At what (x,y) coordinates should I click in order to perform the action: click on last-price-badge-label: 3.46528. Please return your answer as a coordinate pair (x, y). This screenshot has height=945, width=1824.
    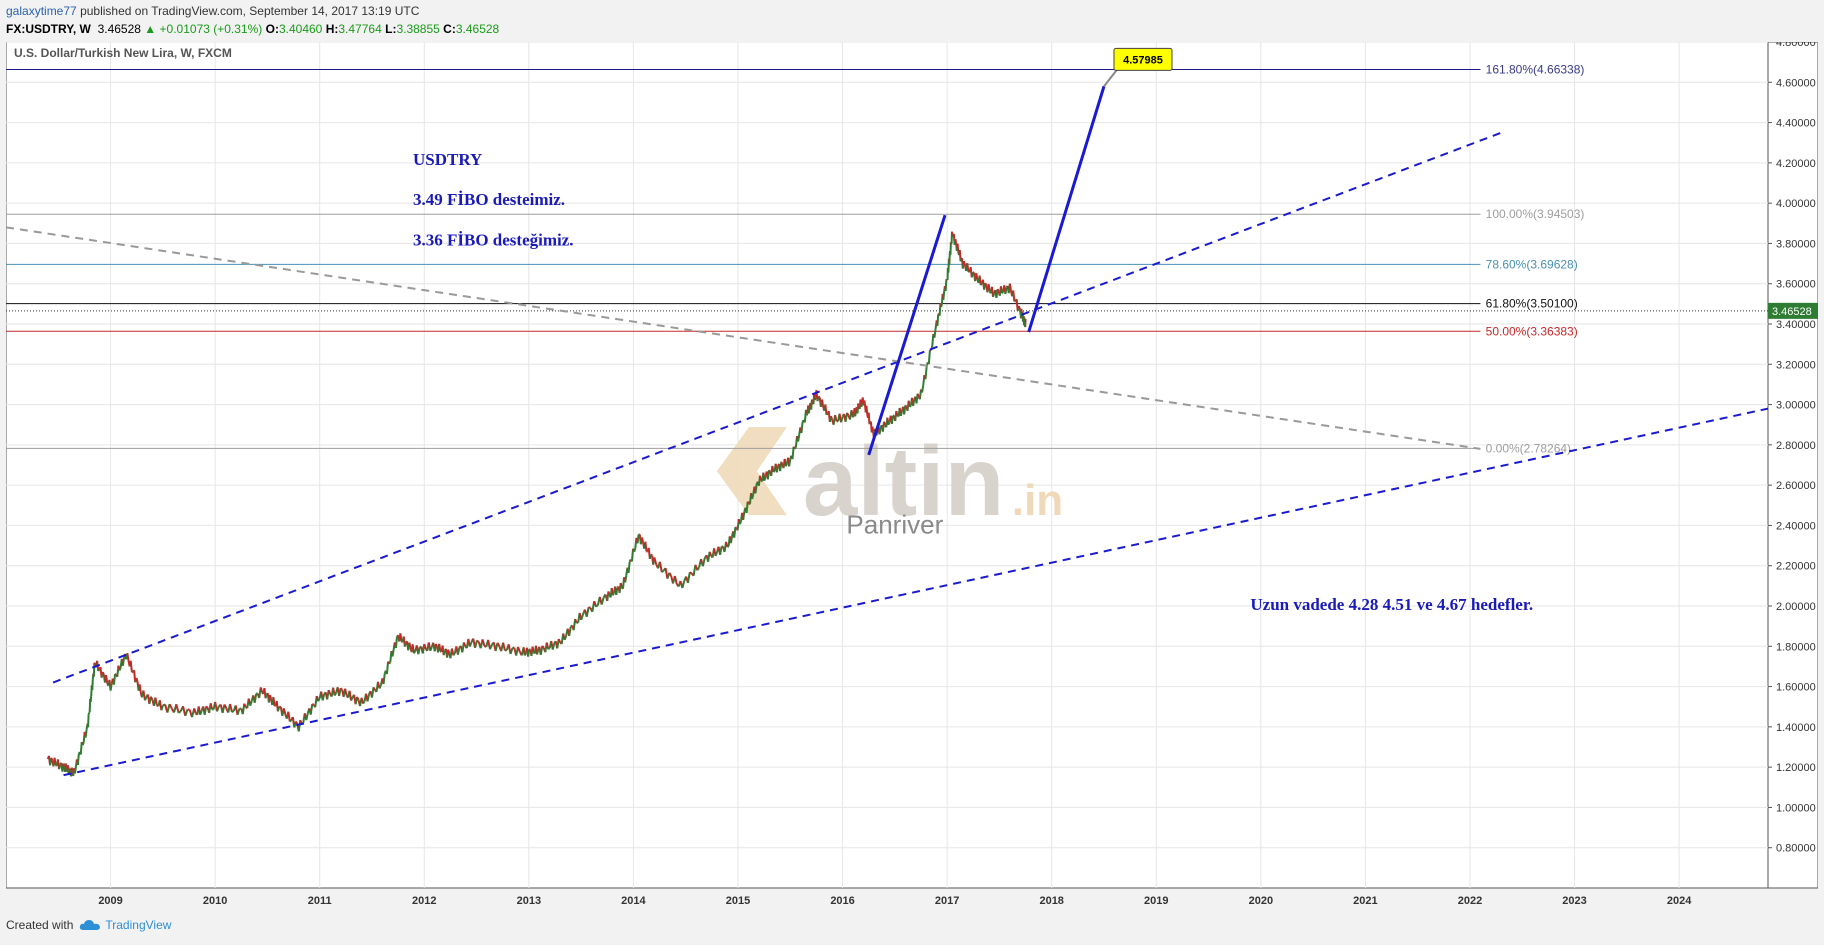
    Looking at the image, I should click on (1792, 312).